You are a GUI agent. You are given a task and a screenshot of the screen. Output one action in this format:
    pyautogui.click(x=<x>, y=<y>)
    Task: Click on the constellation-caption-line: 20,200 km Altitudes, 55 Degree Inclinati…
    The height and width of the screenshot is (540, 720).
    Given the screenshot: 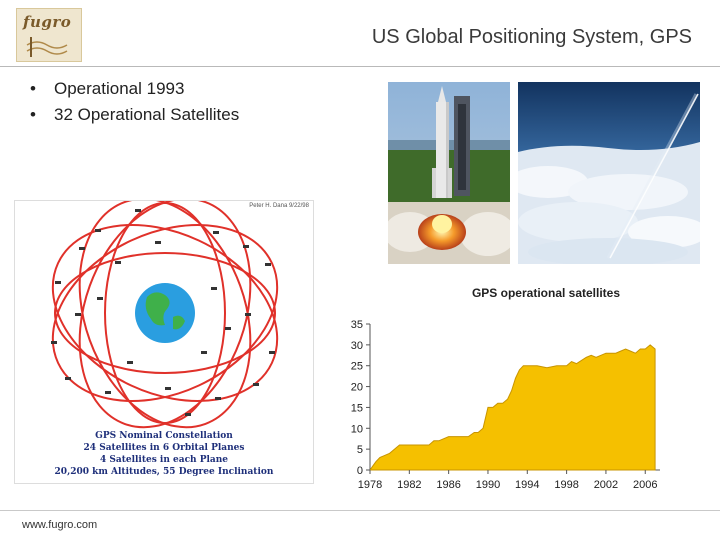 What is the action you would take?
    pyautogui.click(x=164, y=472)
    